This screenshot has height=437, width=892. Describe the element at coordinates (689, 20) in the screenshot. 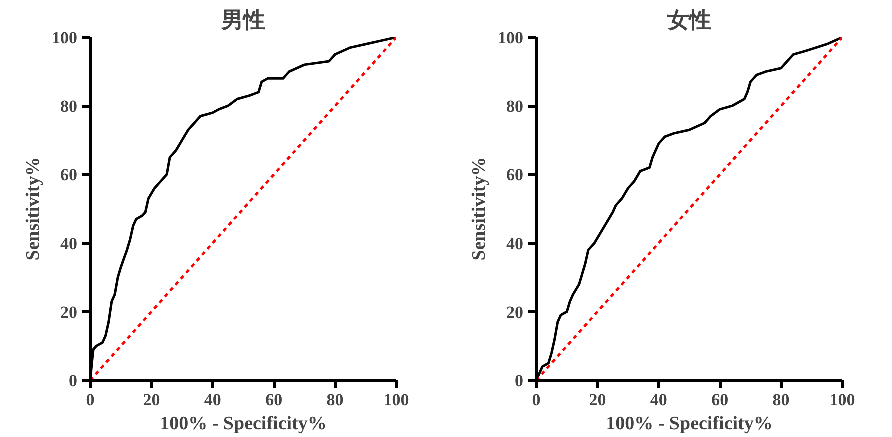

I see `chart-title: 女性` at that location.